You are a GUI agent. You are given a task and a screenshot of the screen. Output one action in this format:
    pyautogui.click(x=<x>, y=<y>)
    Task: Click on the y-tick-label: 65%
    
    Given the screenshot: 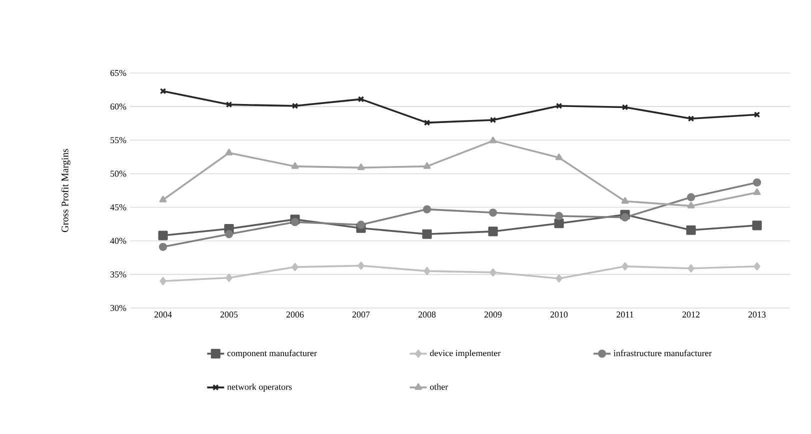 What is the action you would take?
    pyautogui.click(x=118, y=73)
    